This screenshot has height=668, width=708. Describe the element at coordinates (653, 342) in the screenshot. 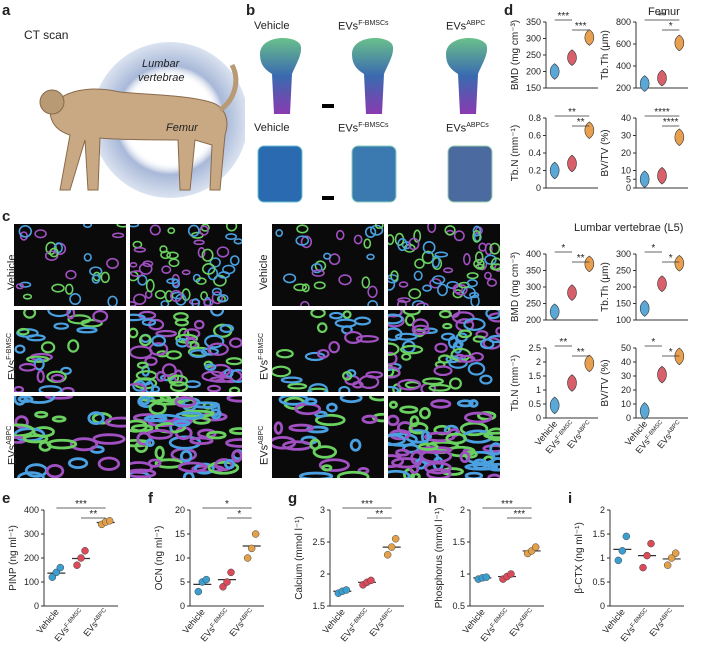

I see `sig-label-d-lum-bvtv-0: *` at that location.